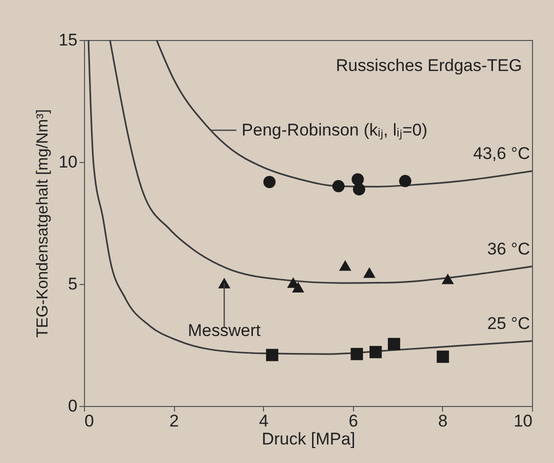  I want to click on y-tick-label: 0, so click(73, 406).